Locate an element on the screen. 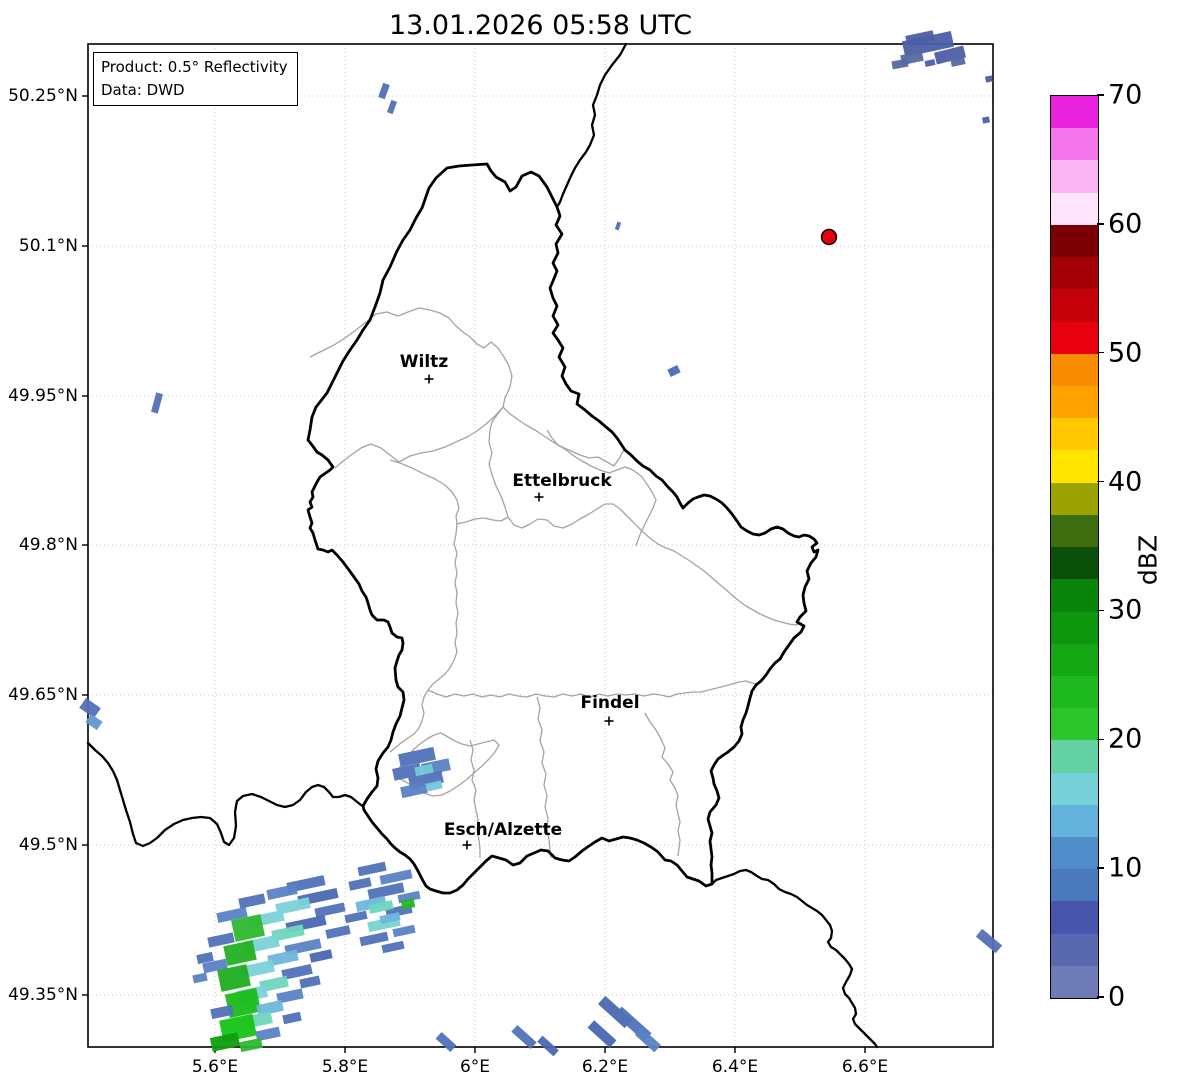 Image resolution: width=1184 pixels, height=1081 pixels. x-axis-tick-label: 6°E is located at coordinates (475, 1067).